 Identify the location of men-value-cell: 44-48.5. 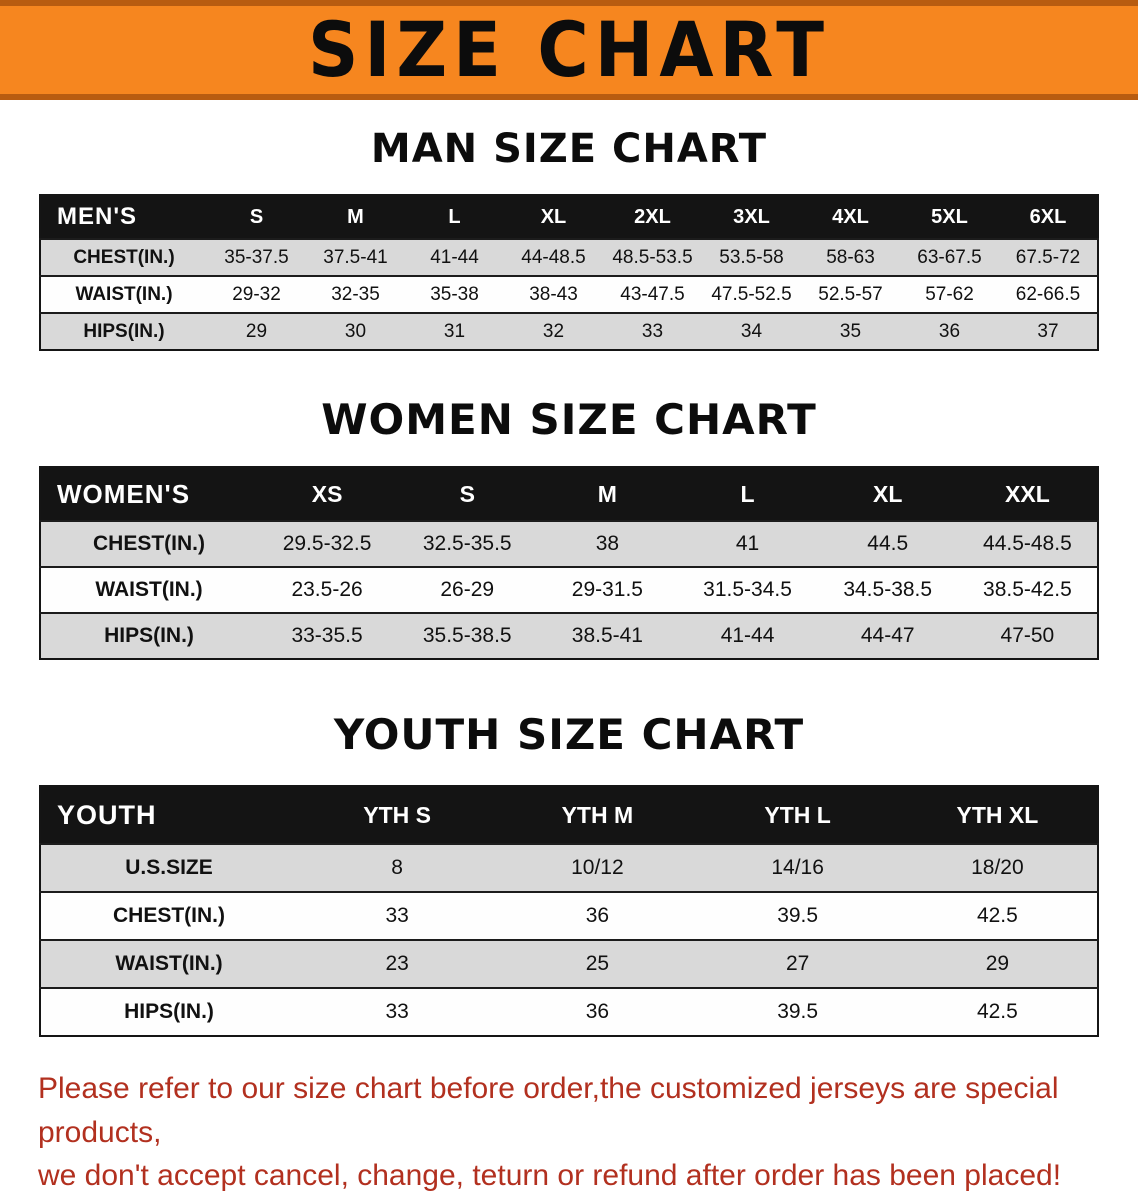
(553, 257).